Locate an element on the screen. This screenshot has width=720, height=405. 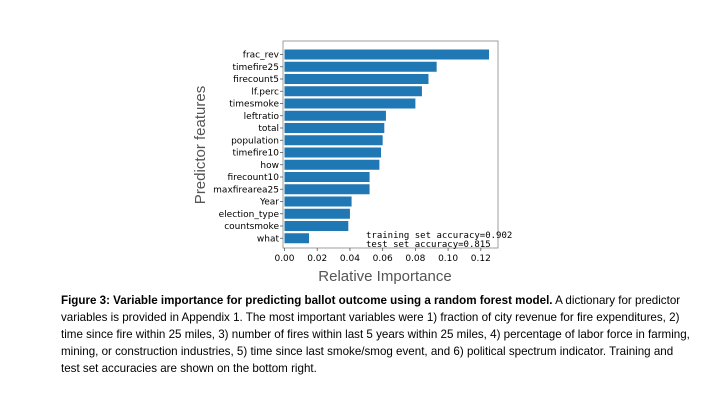
bar-what is located at coordinates (297, 238).